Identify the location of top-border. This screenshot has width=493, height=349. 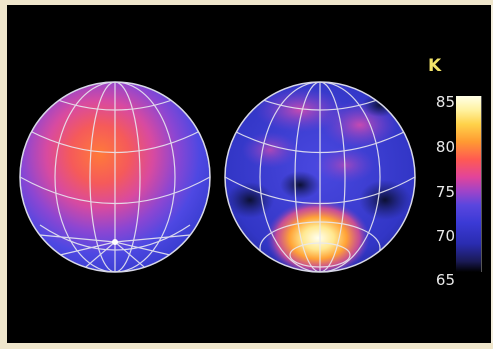
(246, 2).